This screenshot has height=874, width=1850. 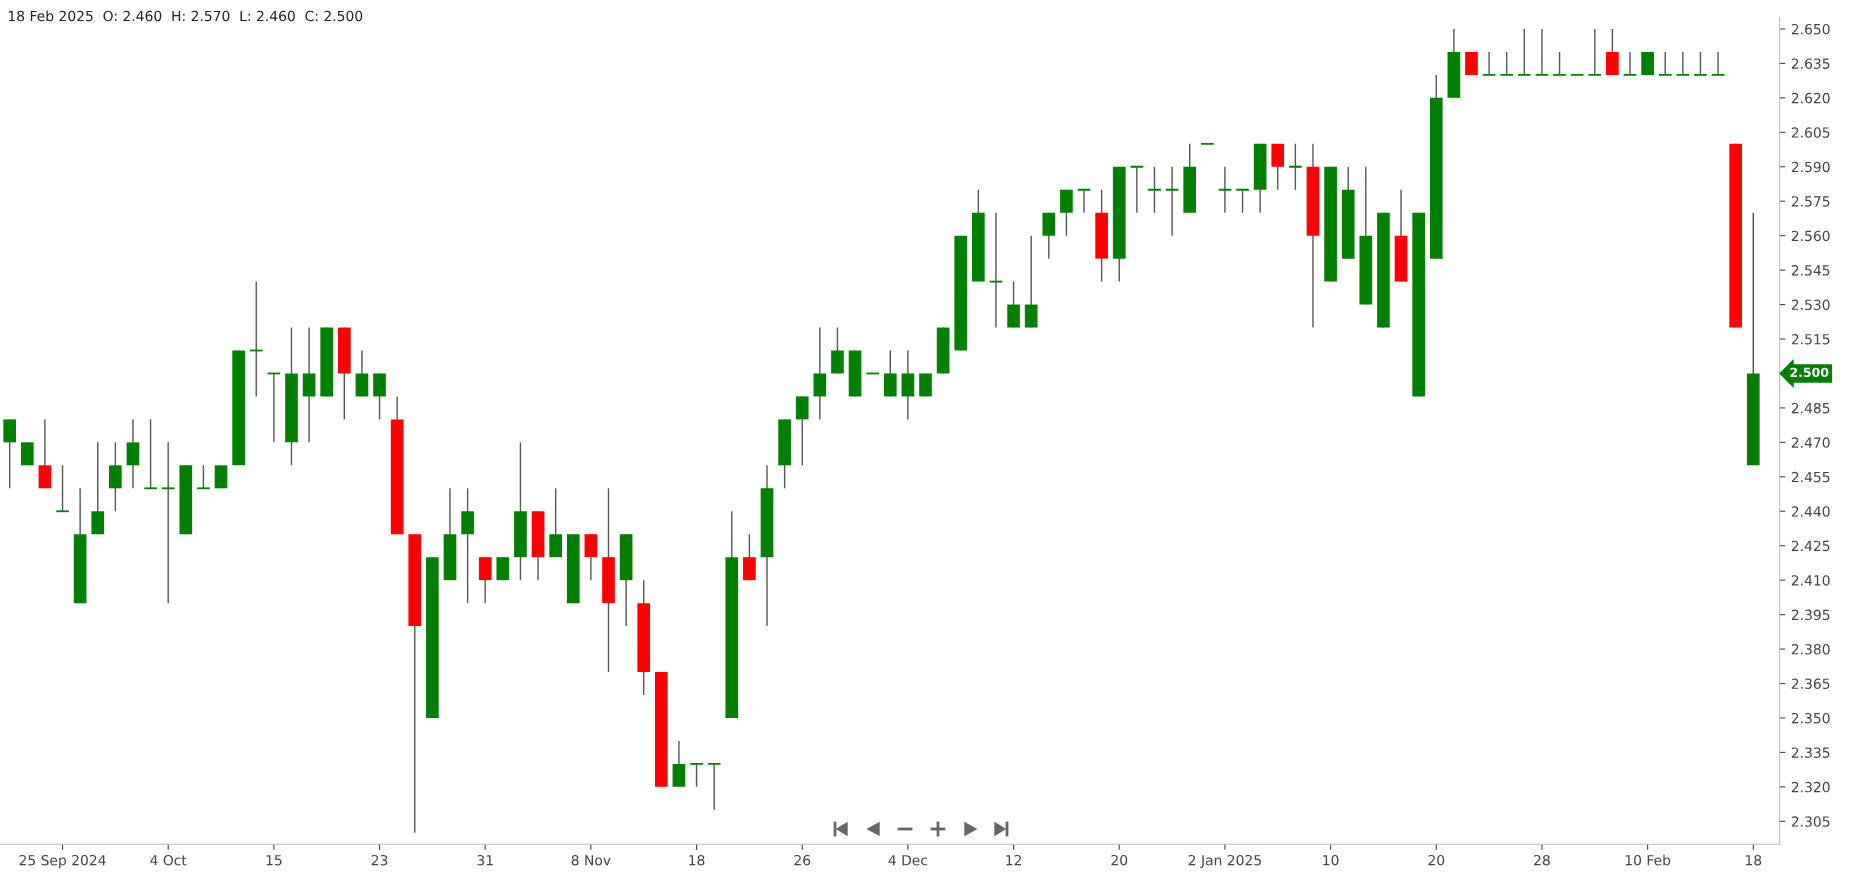 I want to click on y-tick-label: 2.380, so click(x=1810, y=649).